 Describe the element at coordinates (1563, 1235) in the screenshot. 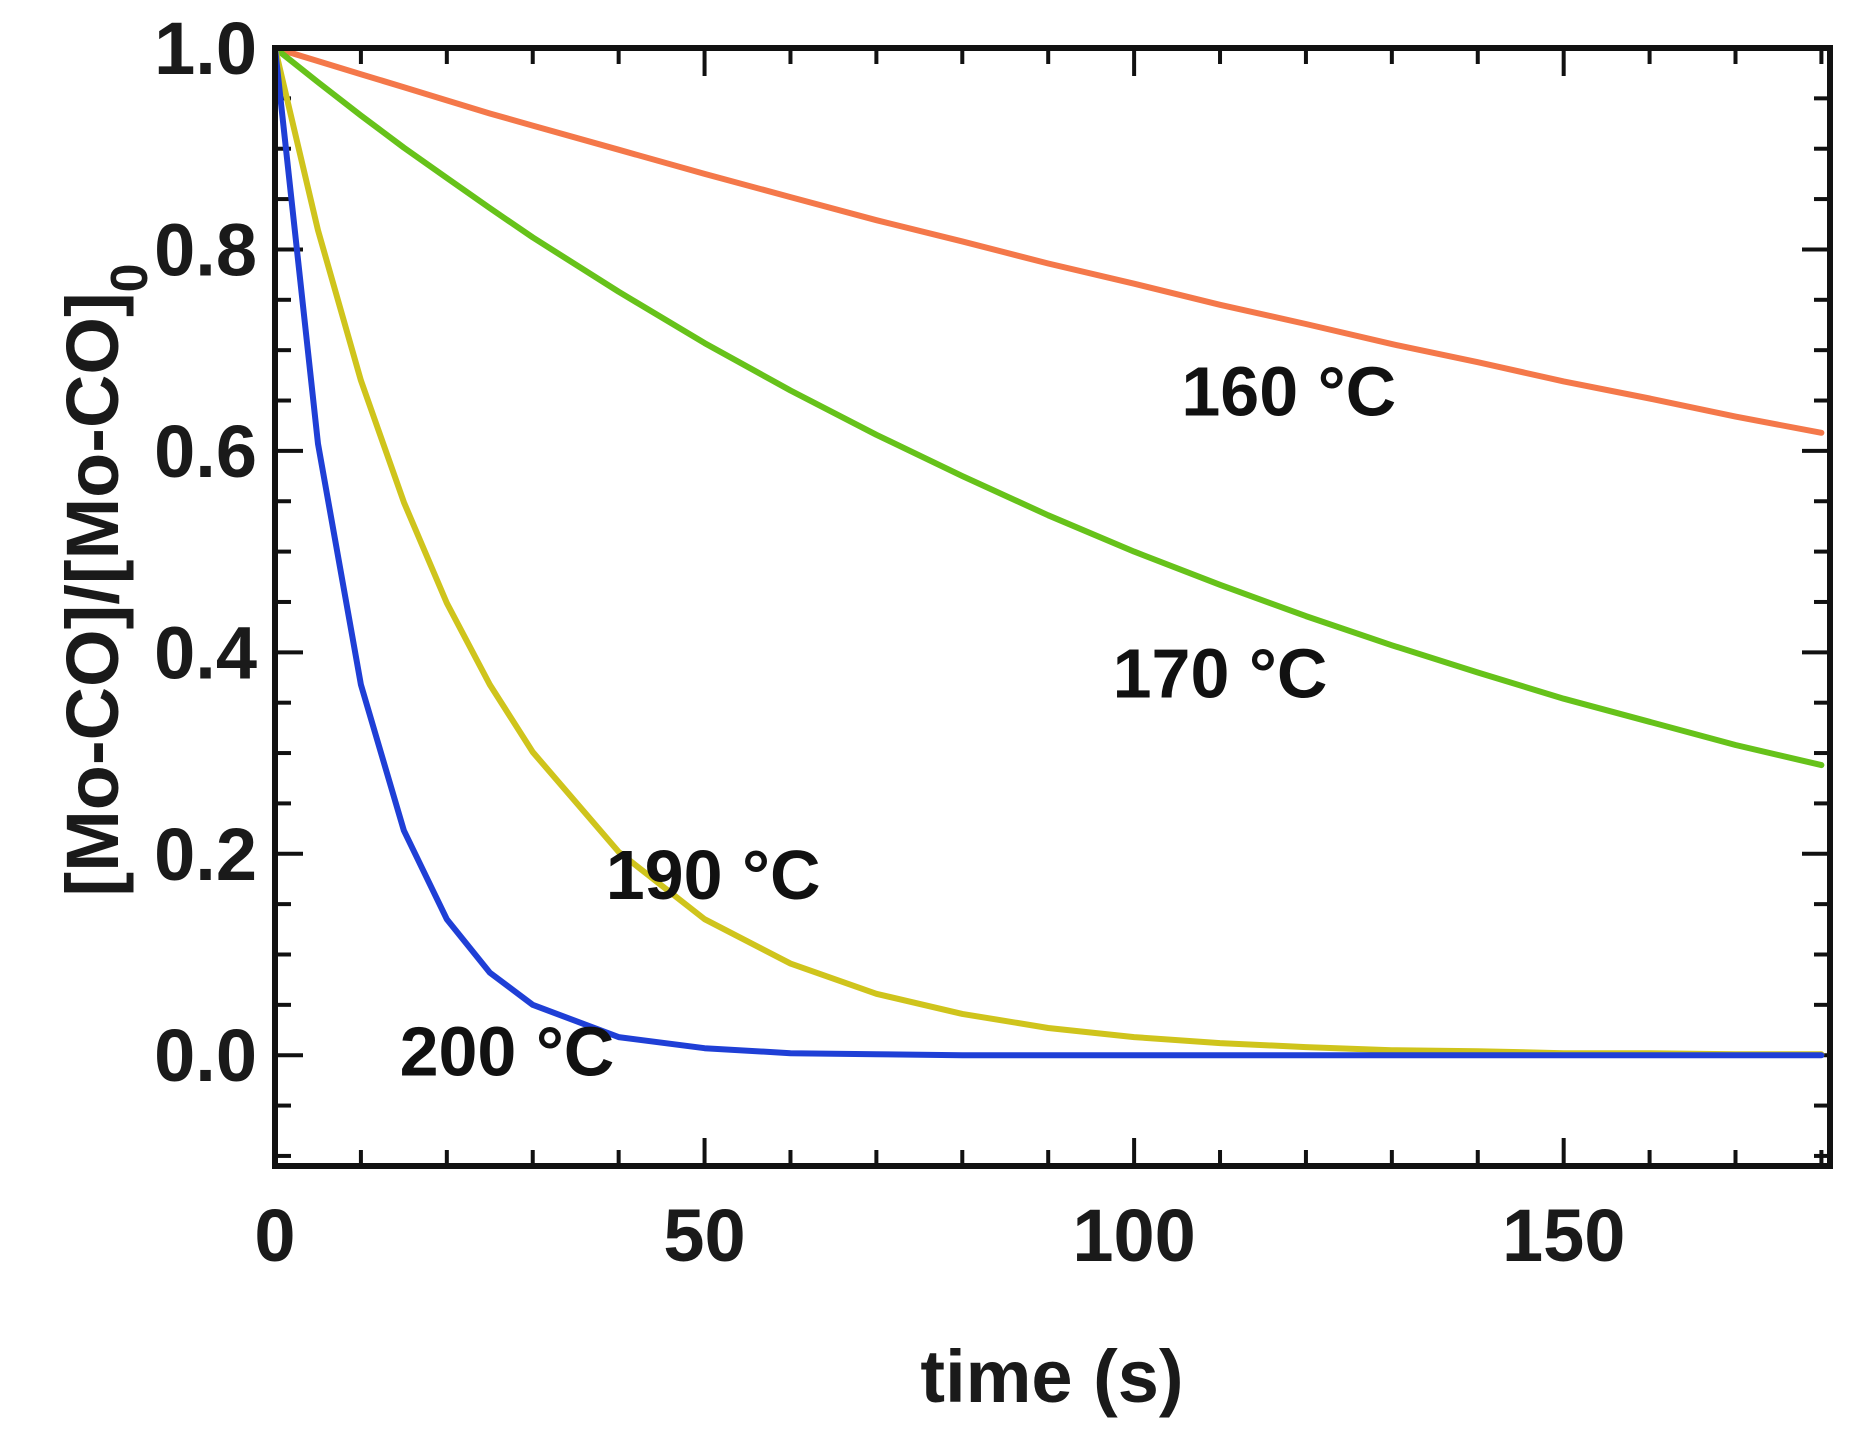

I see `x-tick-label: 150` at that location.